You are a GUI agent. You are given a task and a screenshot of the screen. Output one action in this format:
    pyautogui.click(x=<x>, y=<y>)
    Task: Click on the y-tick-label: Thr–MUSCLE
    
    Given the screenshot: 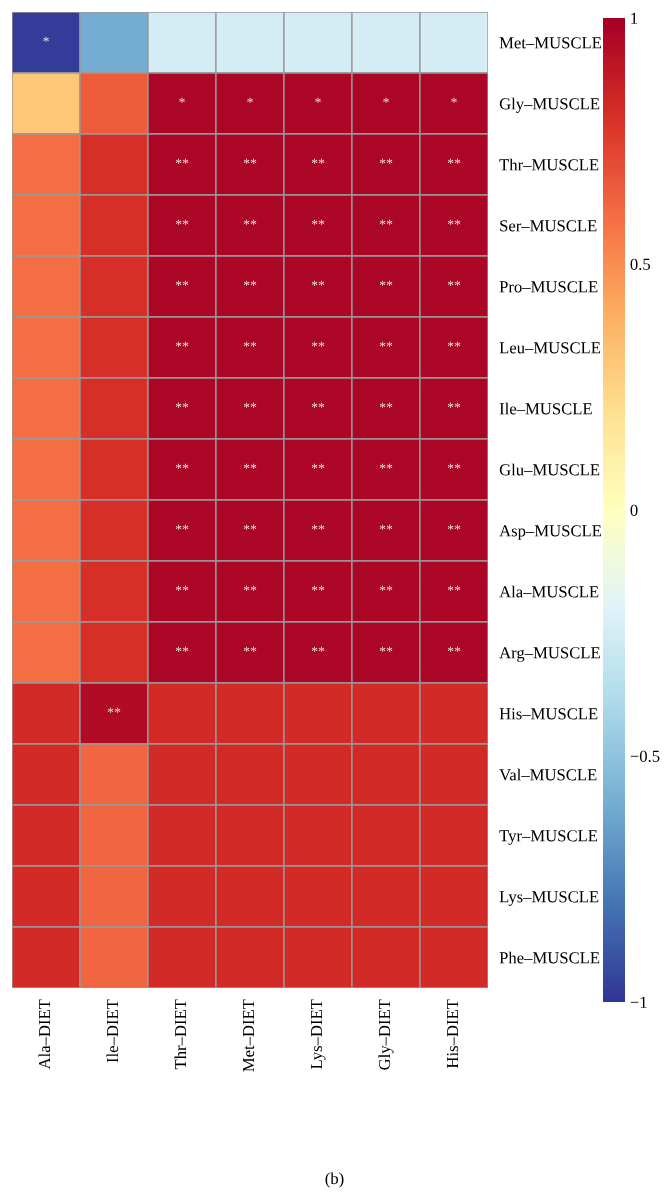 What is the action you would take?
    pyautogui.click(x=549, y=164)
    